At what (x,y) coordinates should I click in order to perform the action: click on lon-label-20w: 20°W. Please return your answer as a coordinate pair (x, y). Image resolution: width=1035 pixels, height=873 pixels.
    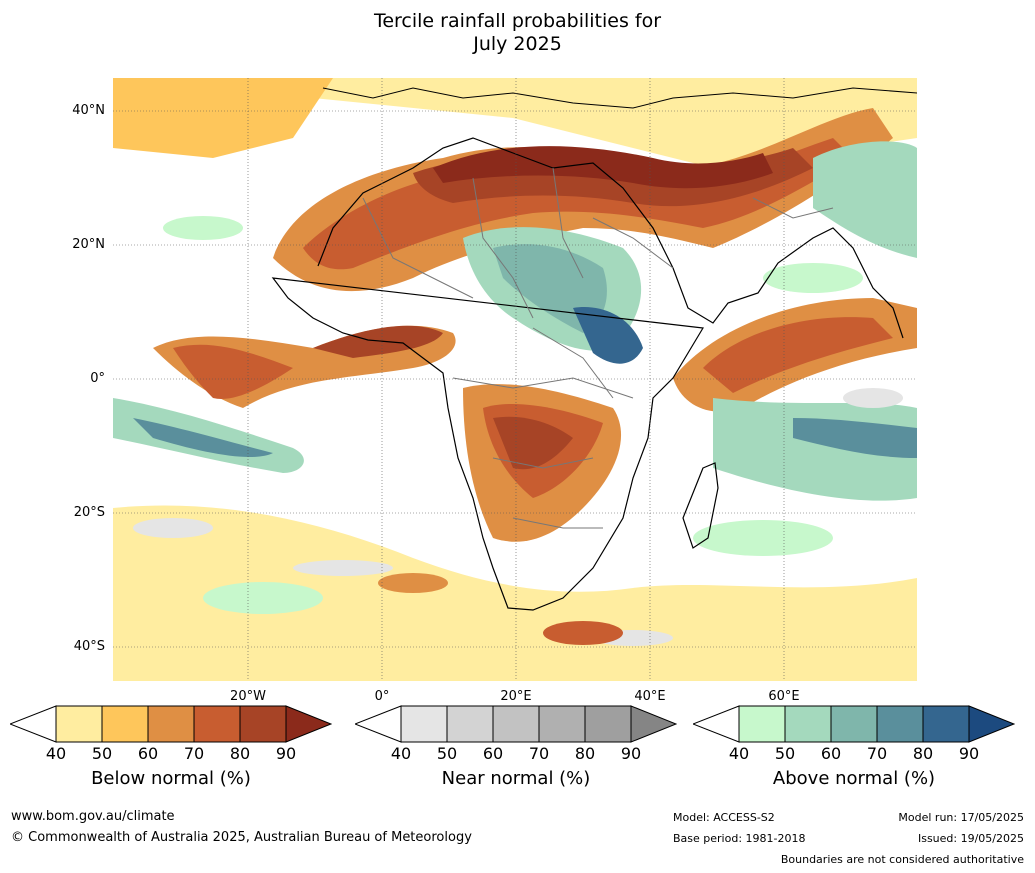
    Looking at the image, I should click on (248, 696).